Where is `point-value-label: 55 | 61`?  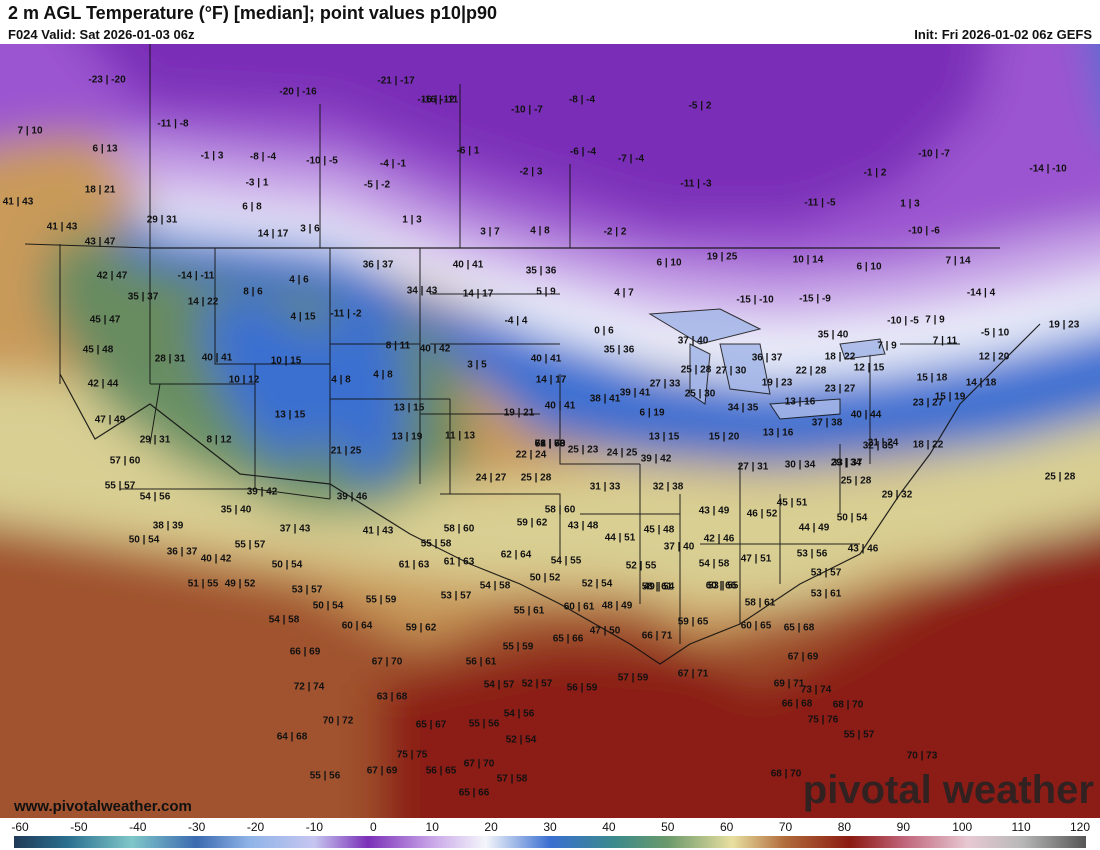 point-value-label: 55 | 61 is located at coordinates (529, 611).